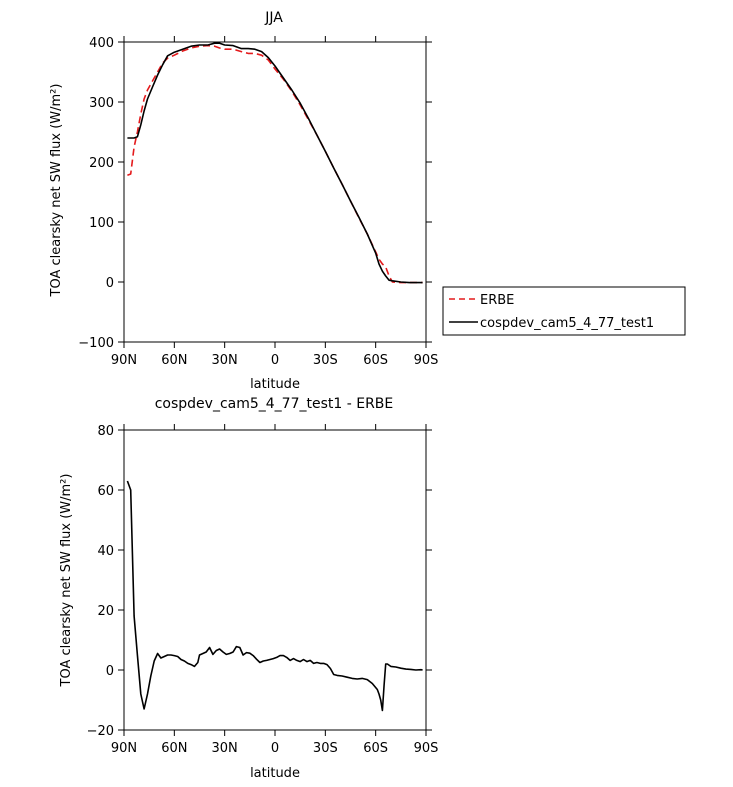 The width and height of the screenshot is (733, 787). What do you see at coordinates (56, 191) in the screenshot?
I see `top-y-axis-label: TOA clearsky net SW flux (W/m²)` at bounding box center [56, 191].